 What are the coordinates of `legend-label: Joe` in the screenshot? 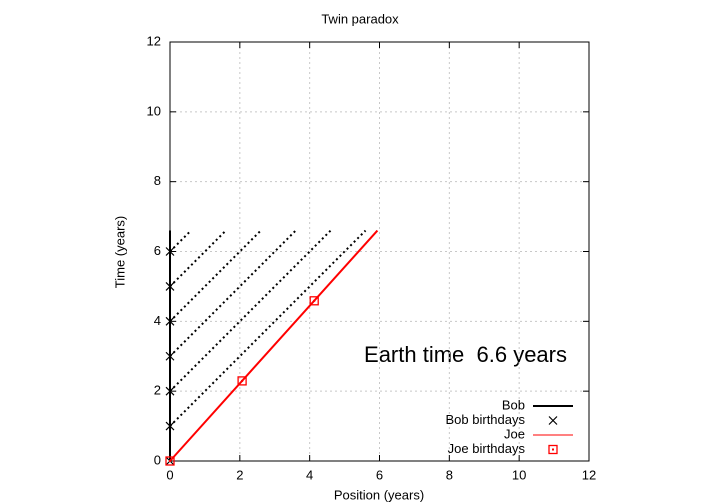 It's located at (514, 433).